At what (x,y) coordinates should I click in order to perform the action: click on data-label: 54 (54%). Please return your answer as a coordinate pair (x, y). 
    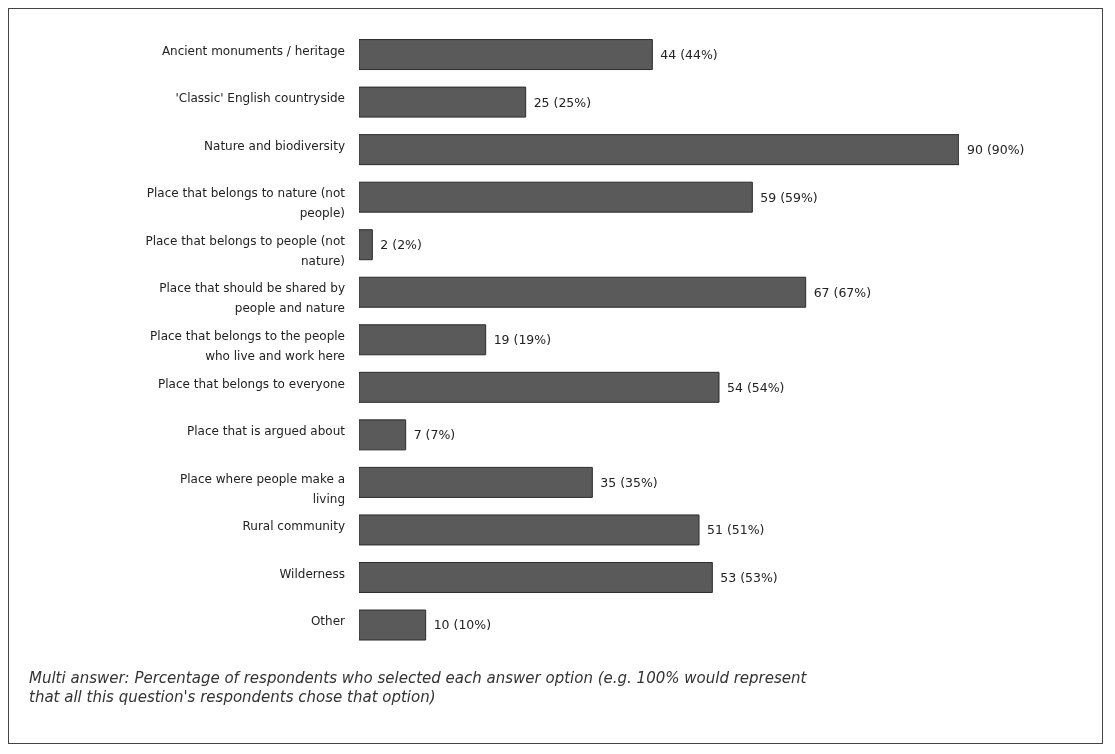
    Looking at the image, I should click on (756, 387).